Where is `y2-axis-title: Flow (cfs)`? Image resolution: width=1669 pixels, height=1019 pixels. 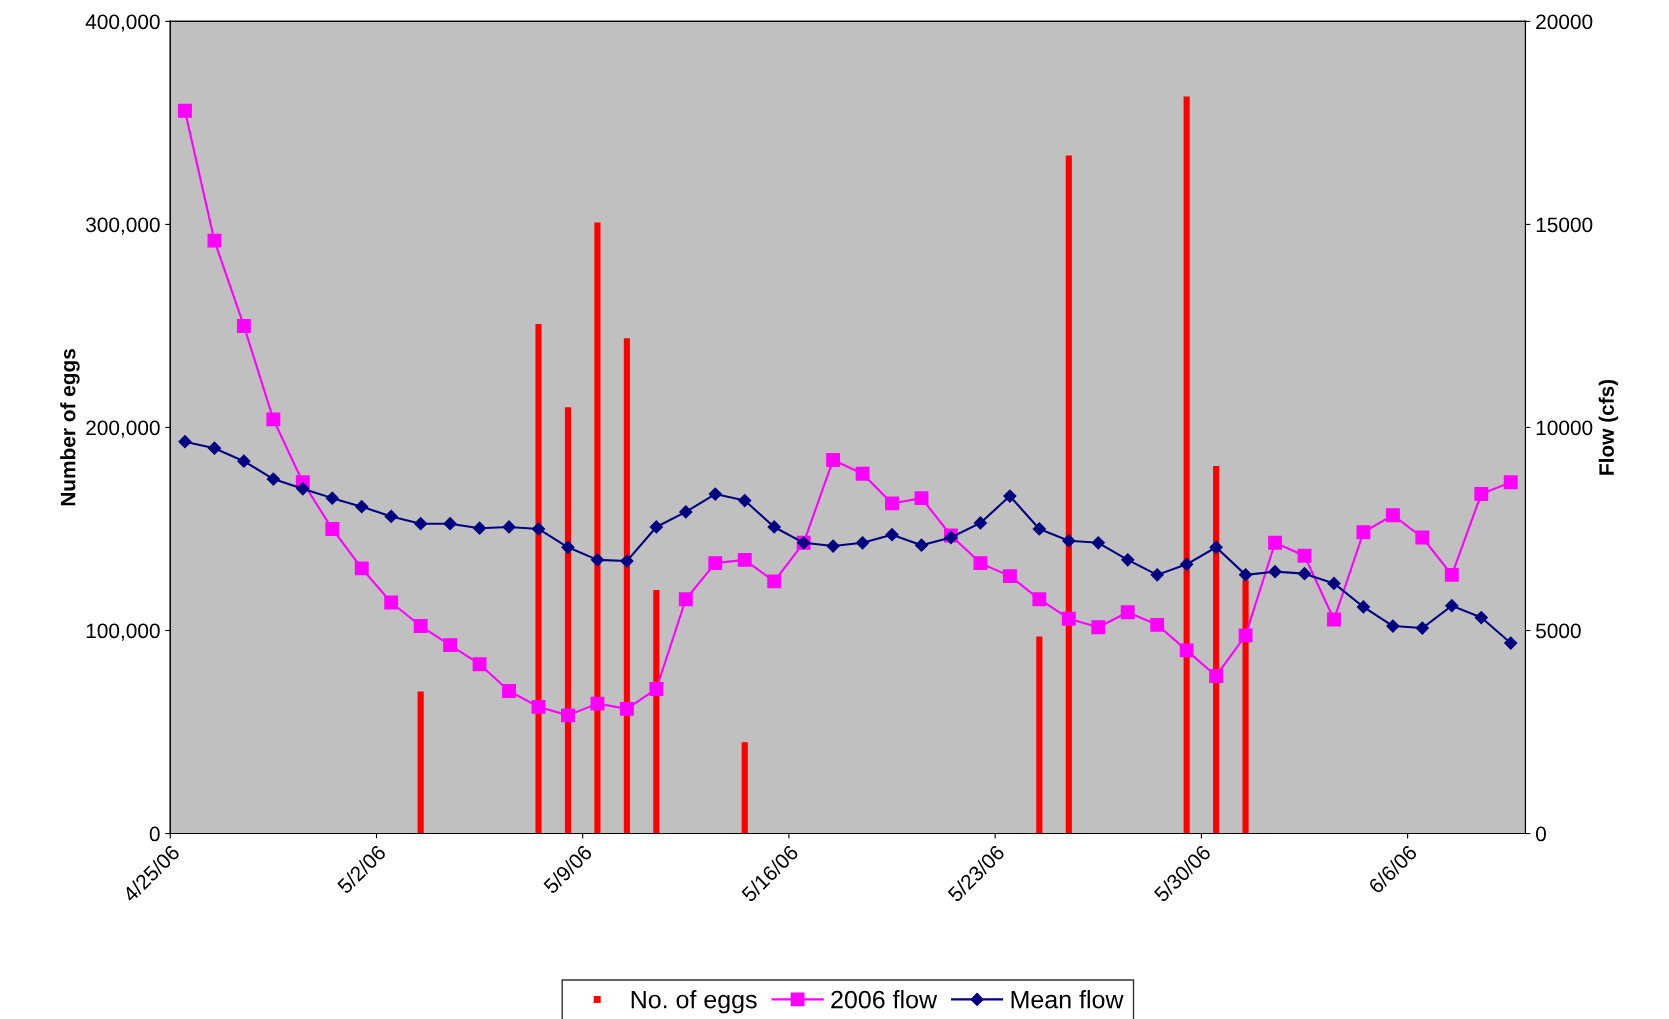 y2-axis-title: Flow (cfs) is located at coordinates (1608, 427).